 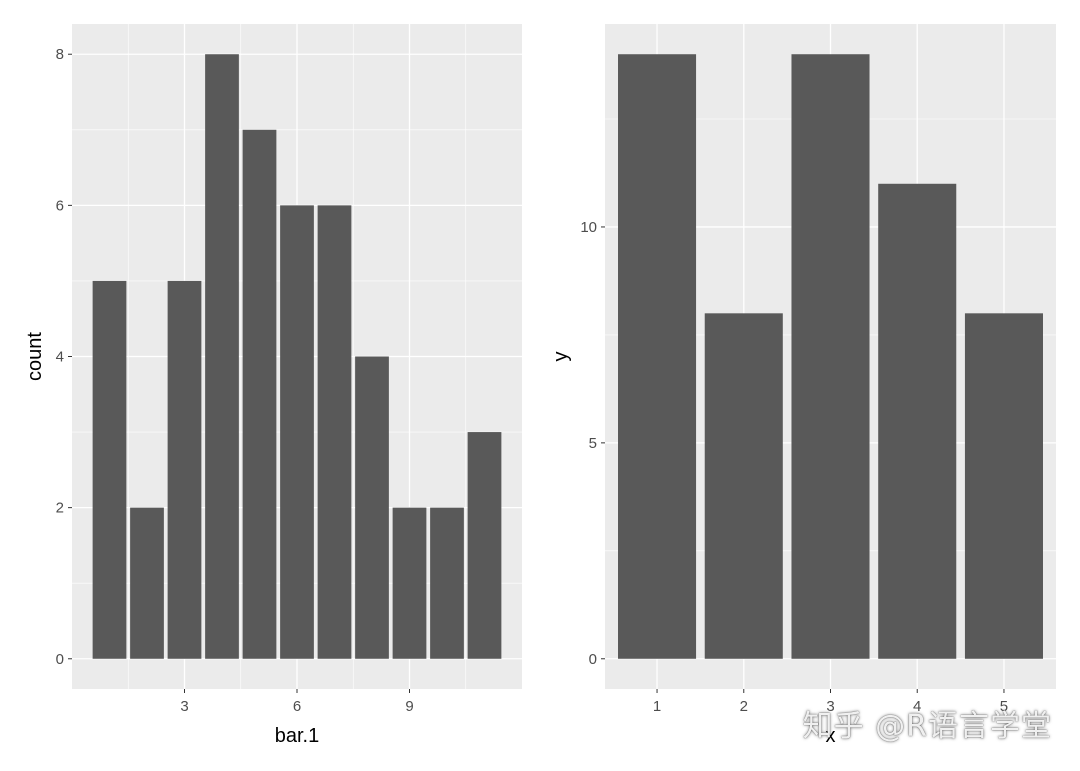 I want to click on y-tick-label: 5, so click(x=593, y=443).